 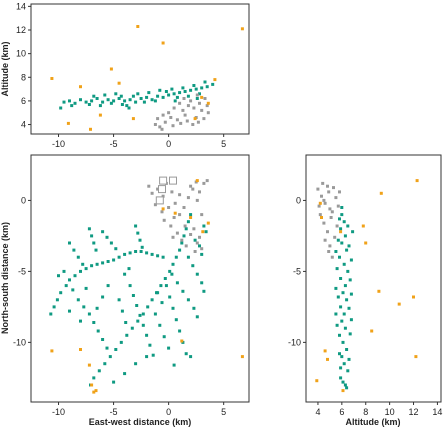 What do you see at coordinates (173, 180) in the screenshot?
I see `square-marker` at bounding box center [173, 180].